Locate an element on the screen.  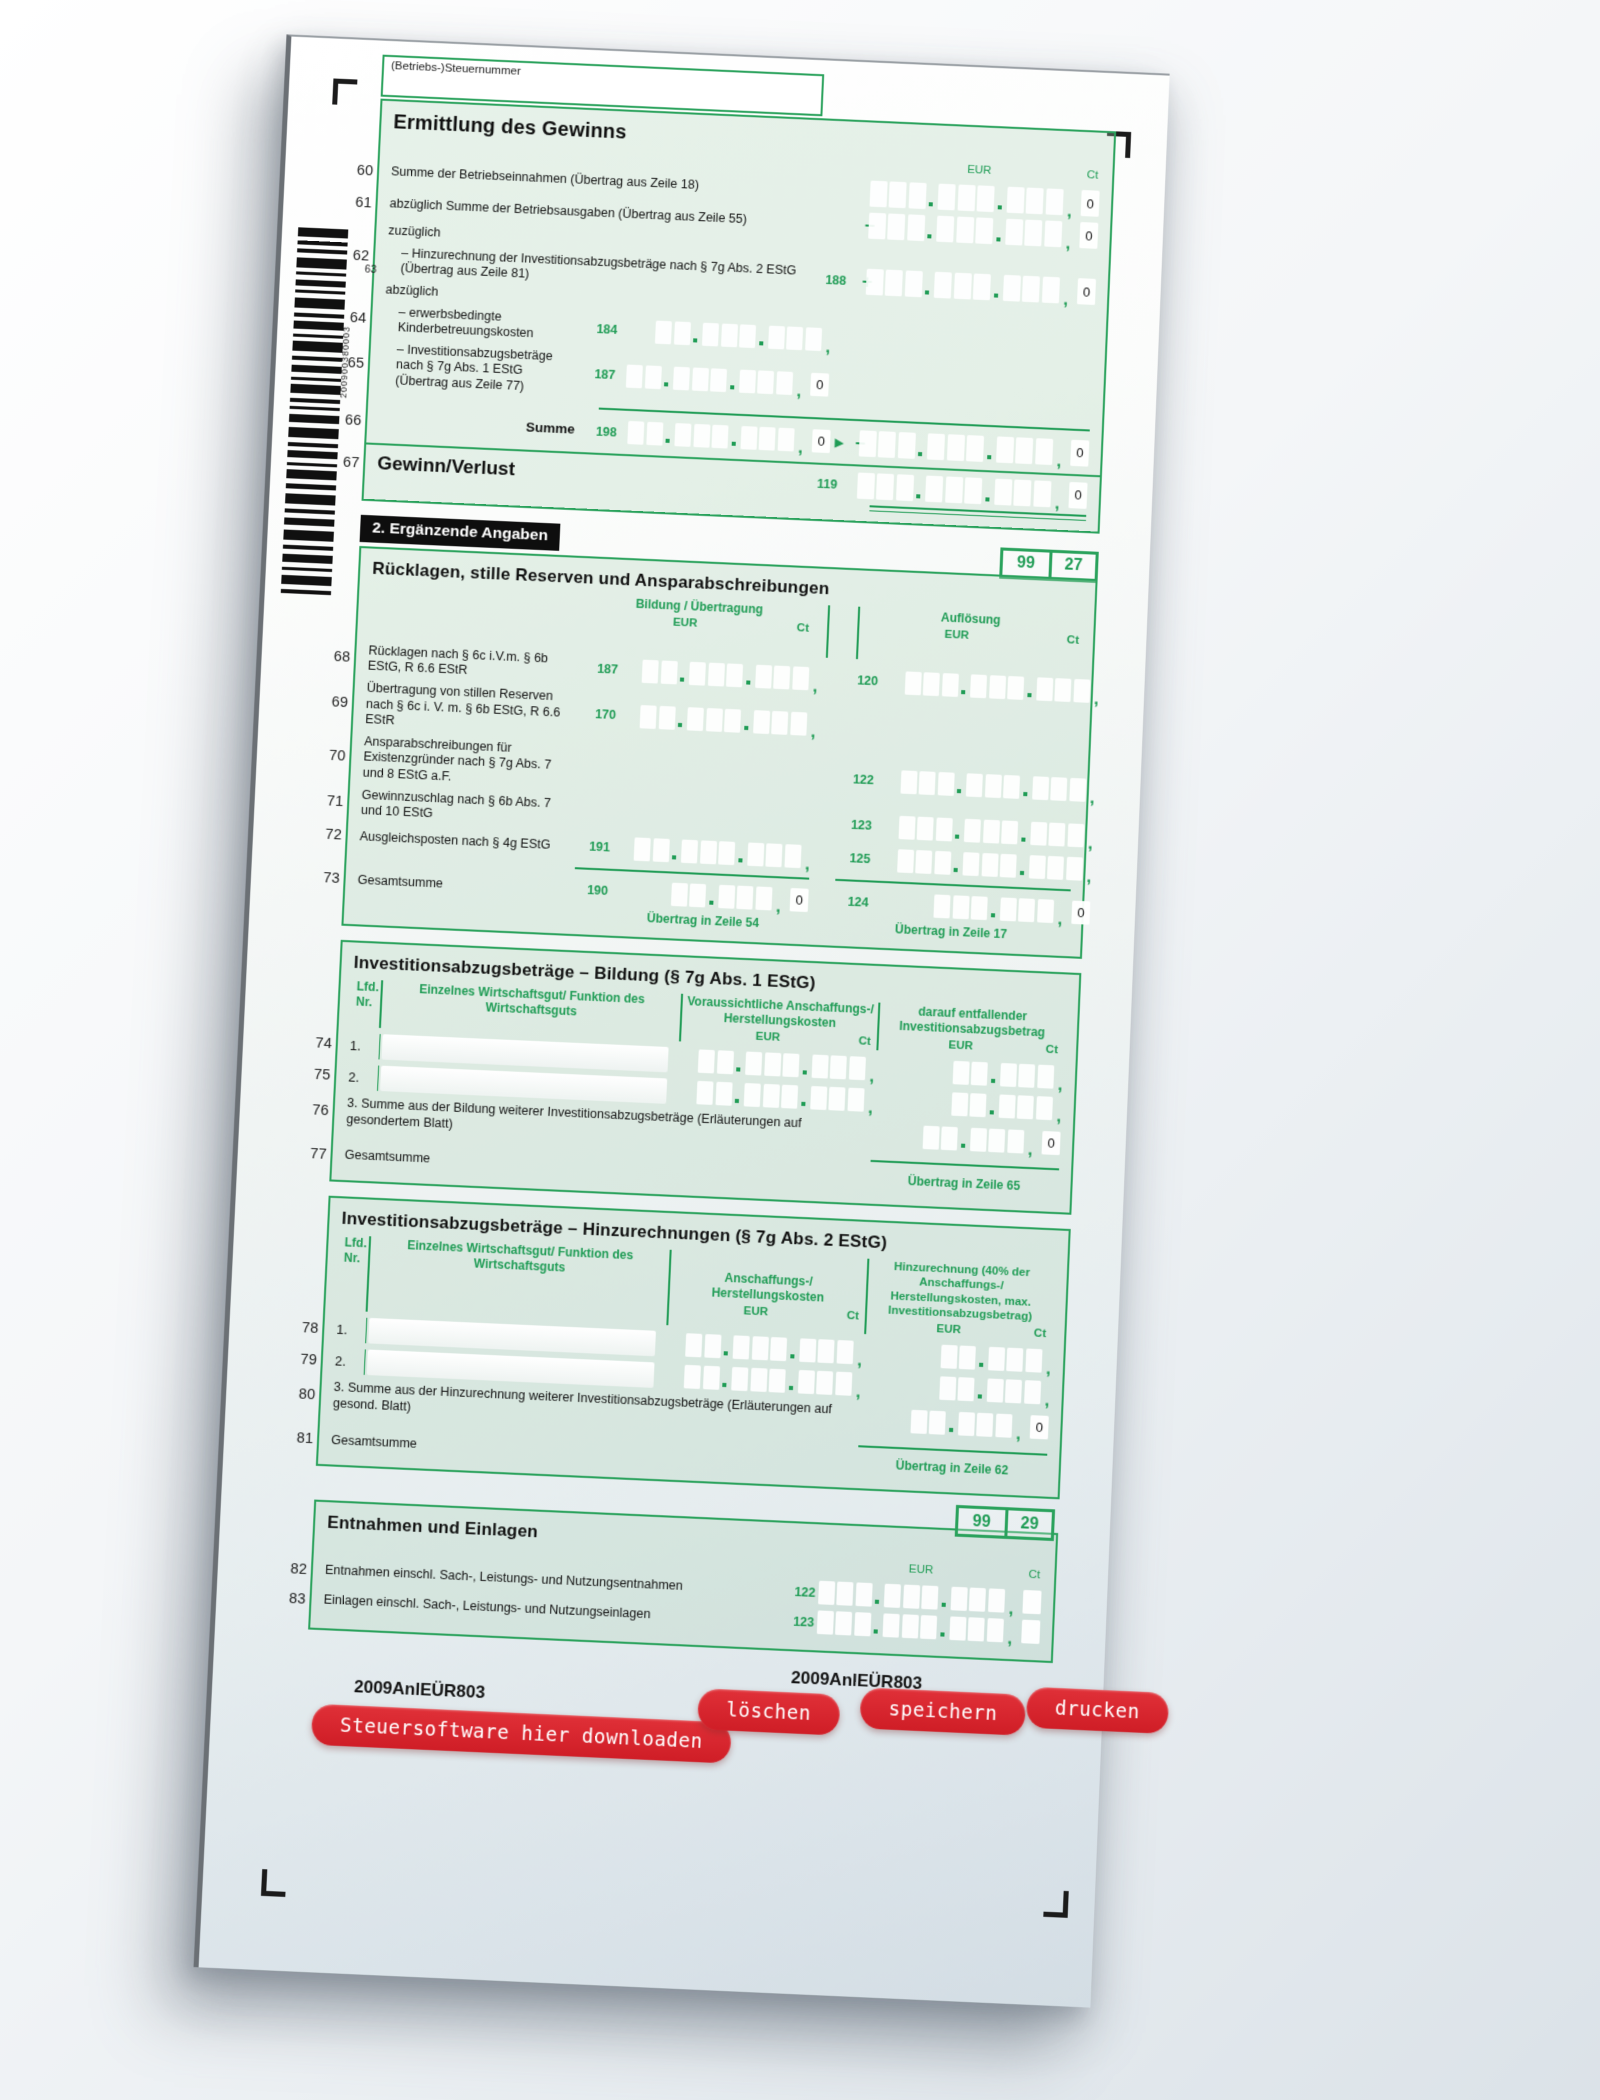
field-code: 170 is located at coordinates (605, 715).